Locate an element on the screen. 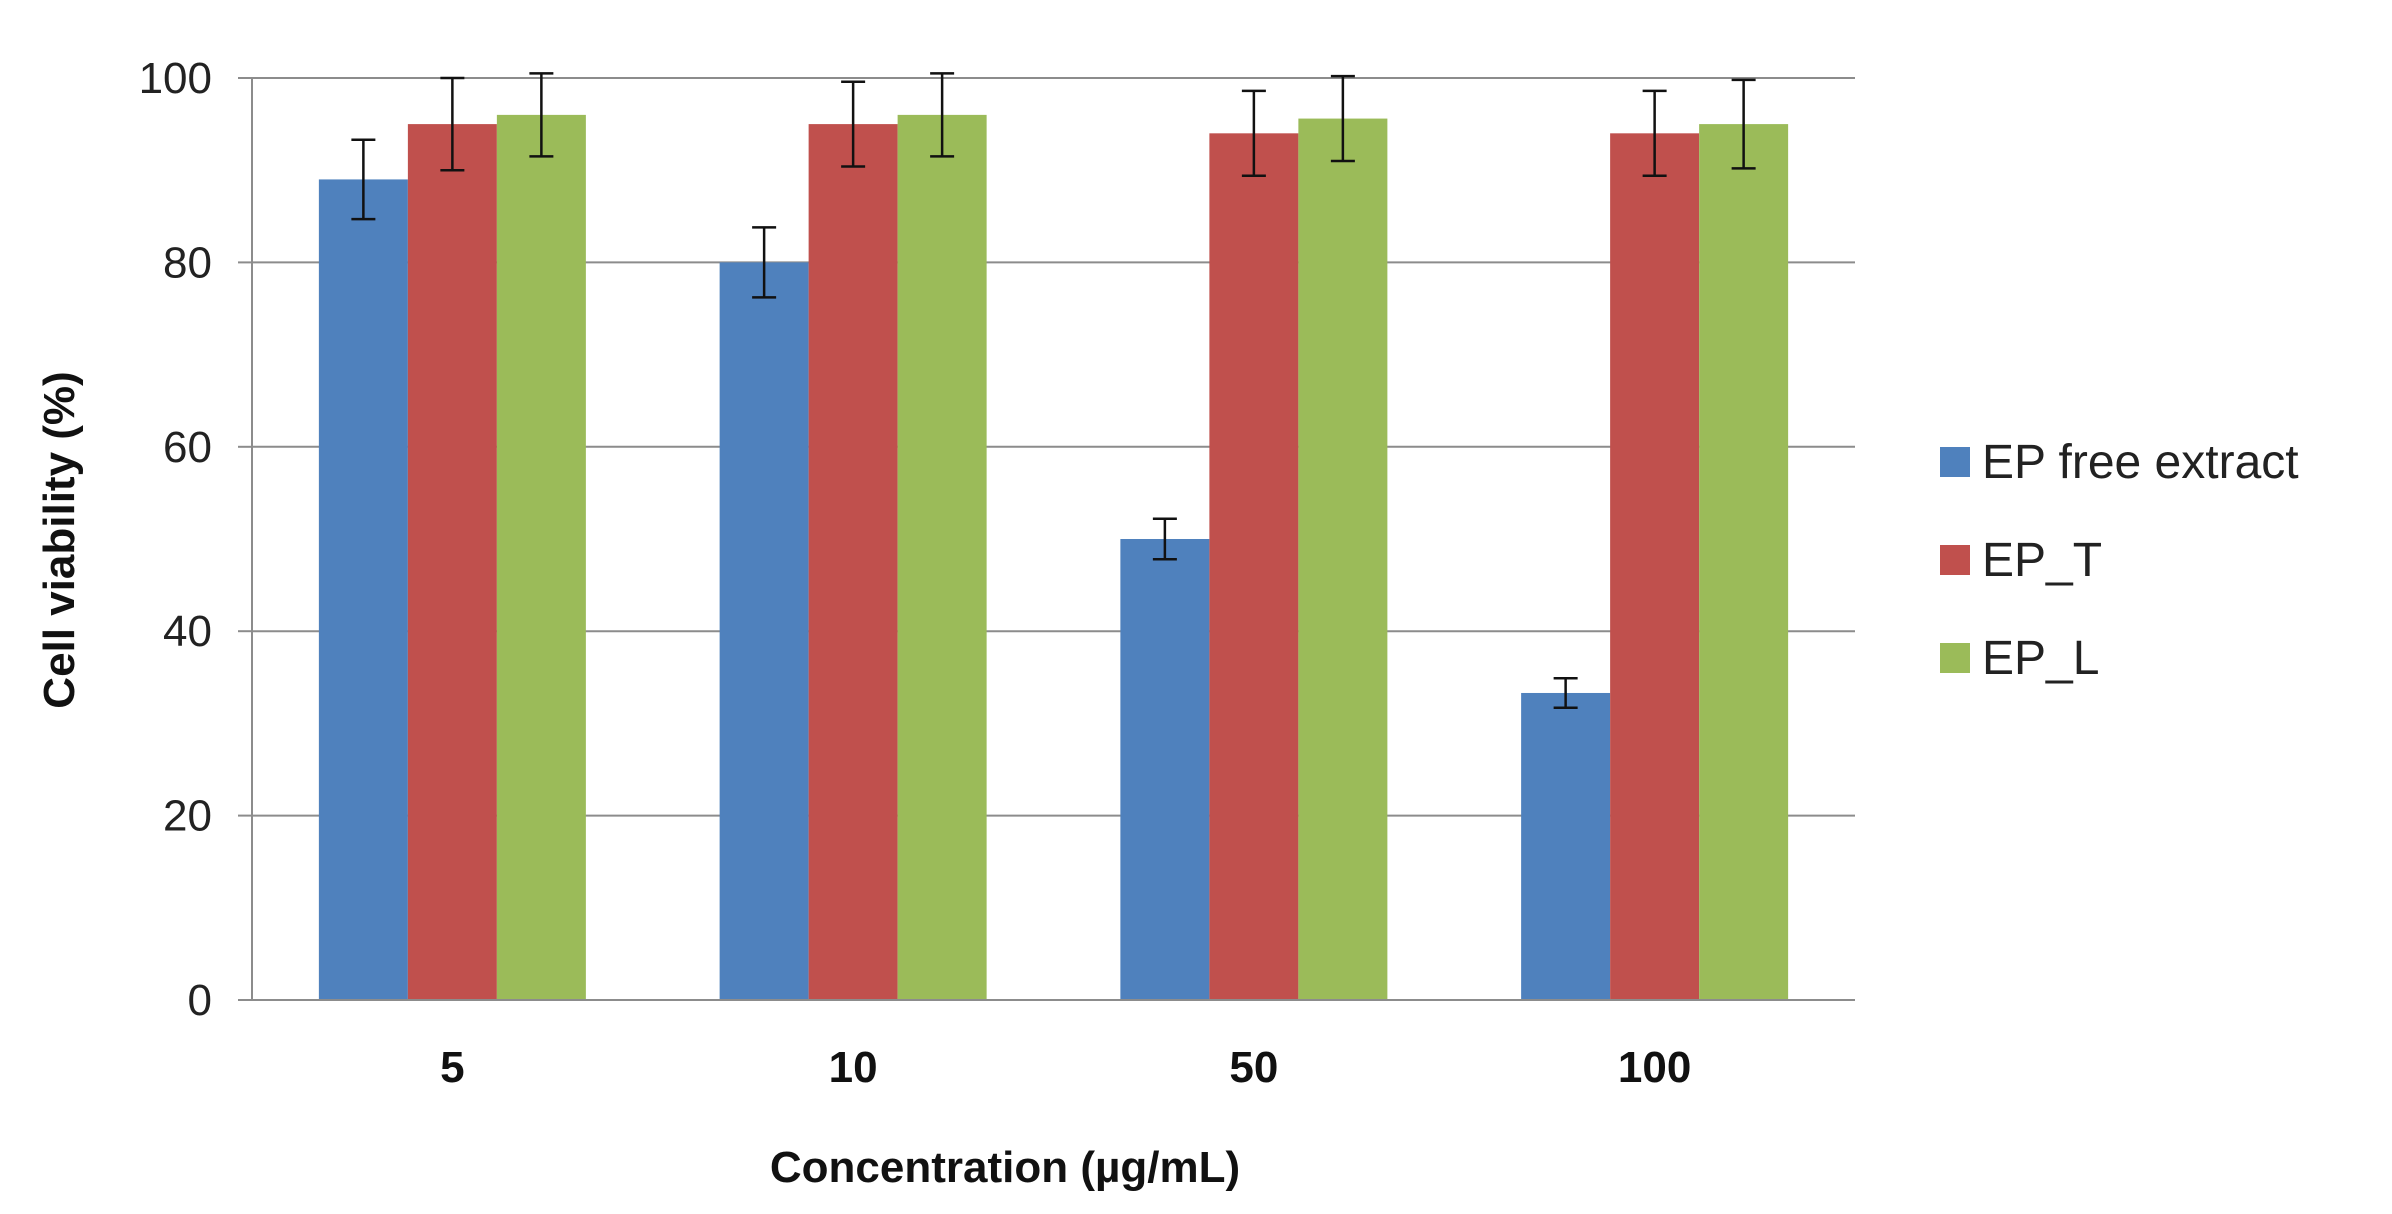  legend-label: EP_T is located at coordinates (2042, 560).